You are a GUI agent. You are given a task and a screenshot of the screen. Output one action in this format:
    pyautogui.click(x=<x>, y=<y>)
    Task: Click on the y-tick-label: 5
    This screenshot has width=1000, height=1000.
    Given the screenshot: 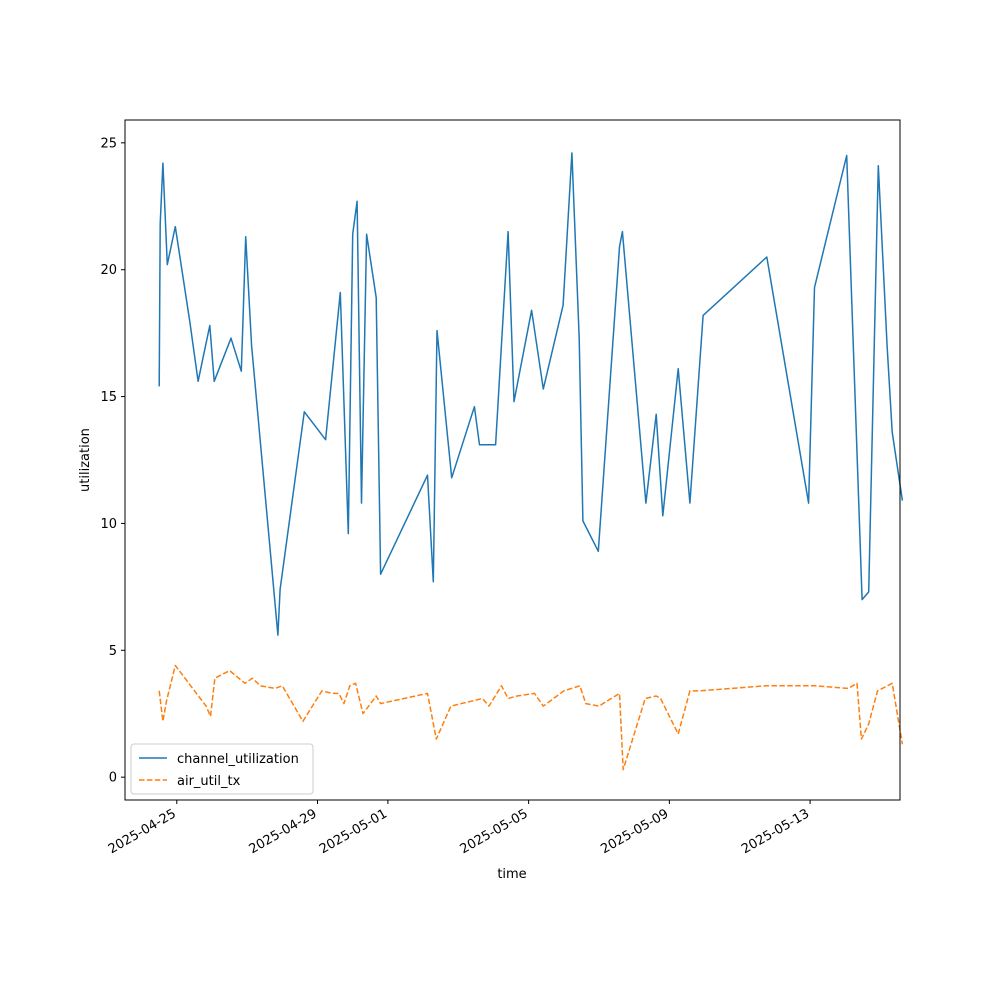 What is the action you would take?
    pyautogui.click(x=113, y=651)
    